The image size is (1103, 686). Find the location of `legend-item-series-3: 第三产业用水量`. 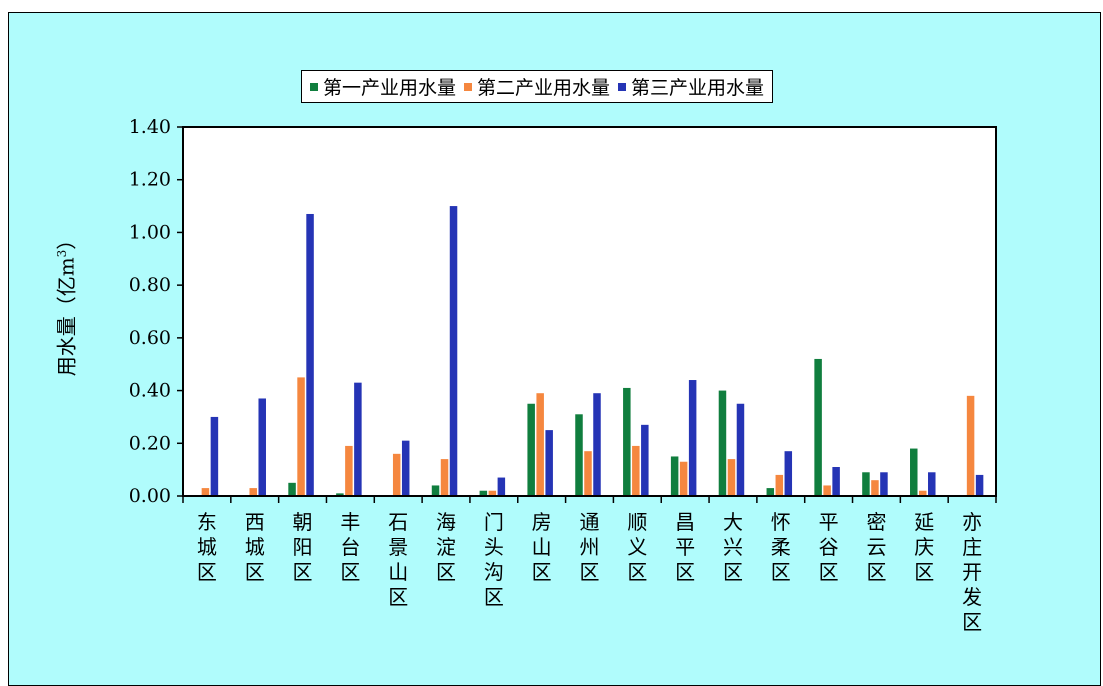

legend-item-series-3: 第三产业用水量 is located at coordinates (691, 86).